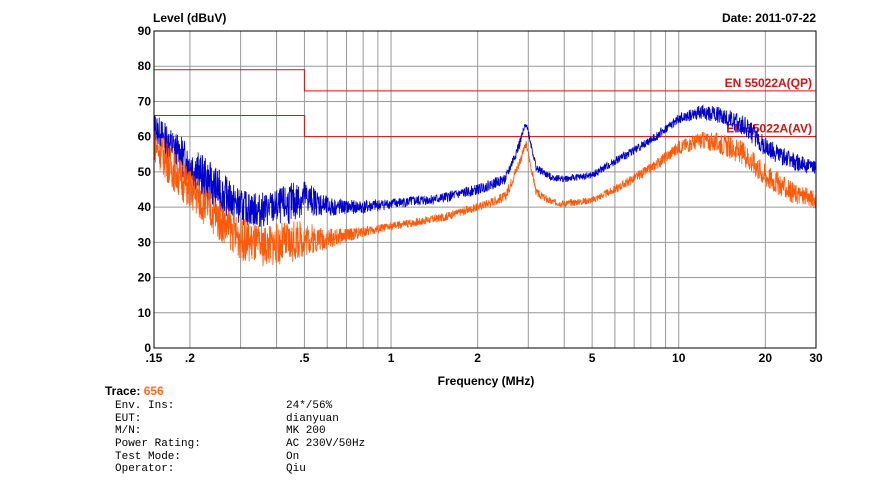  I want to click on info-label: Power Rating:, so click(158, 444).